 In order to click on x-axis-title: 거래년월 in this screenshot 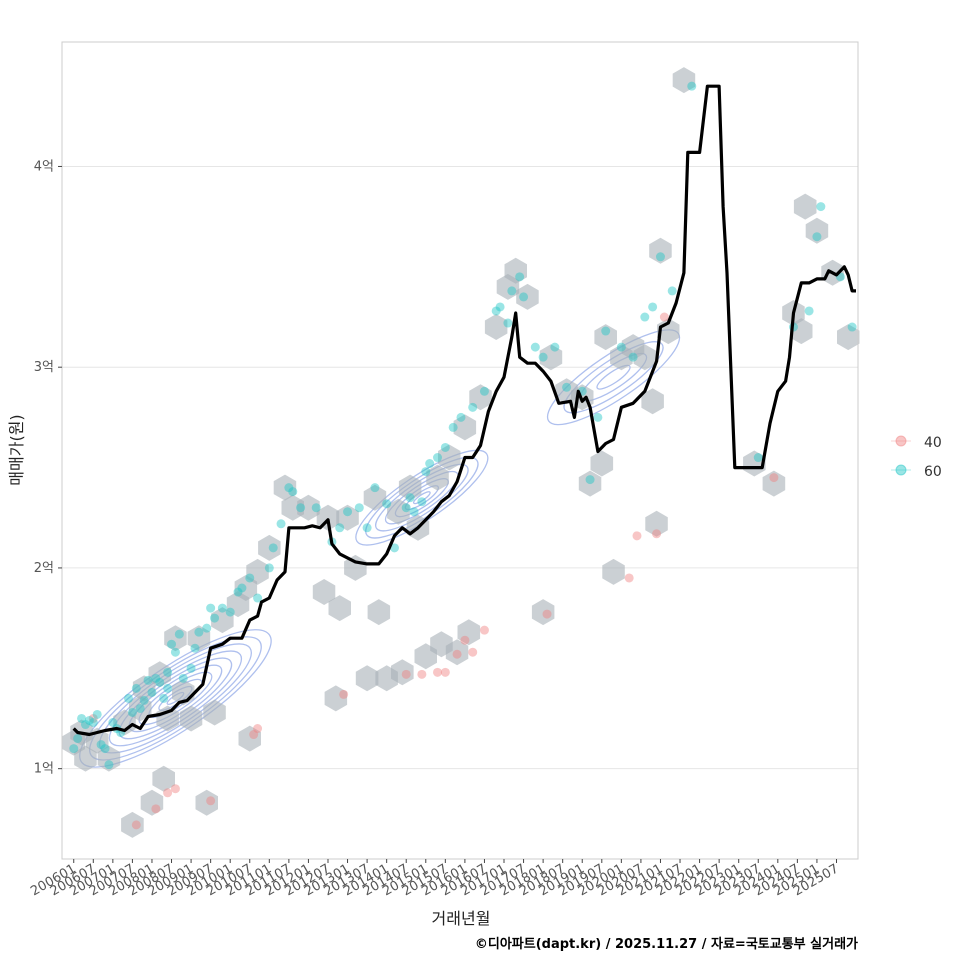, I will do `click(461, 918)`.